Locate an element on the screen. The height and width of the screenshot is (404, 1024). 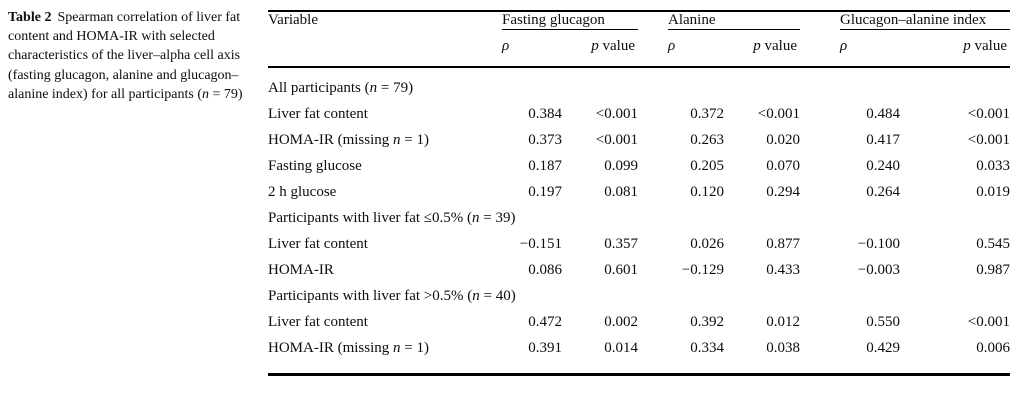
section-row-all-participants: All participants (n = 79) is located at coordinates (639, 84).